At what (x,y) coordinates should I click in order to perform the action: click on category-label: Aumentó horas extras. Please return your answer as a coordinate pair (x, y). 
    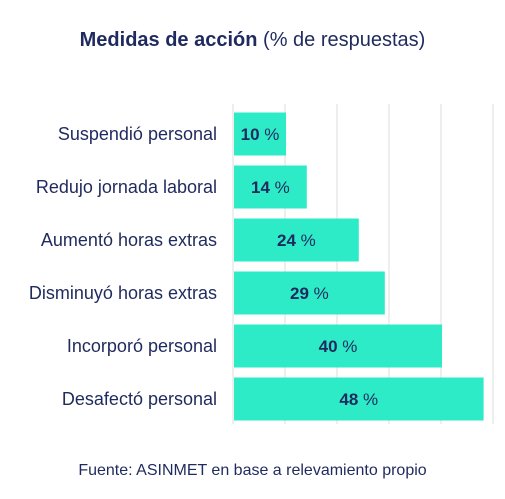
    Looking at the image, I should click on (129, 240).